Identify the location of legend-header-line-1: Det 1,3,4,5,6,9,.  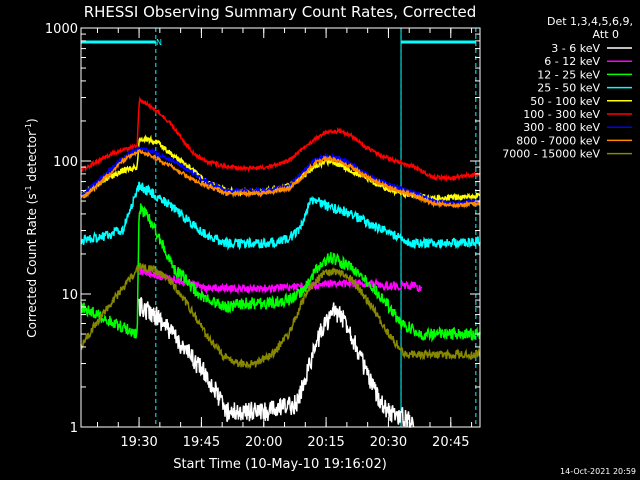
(590, 21).